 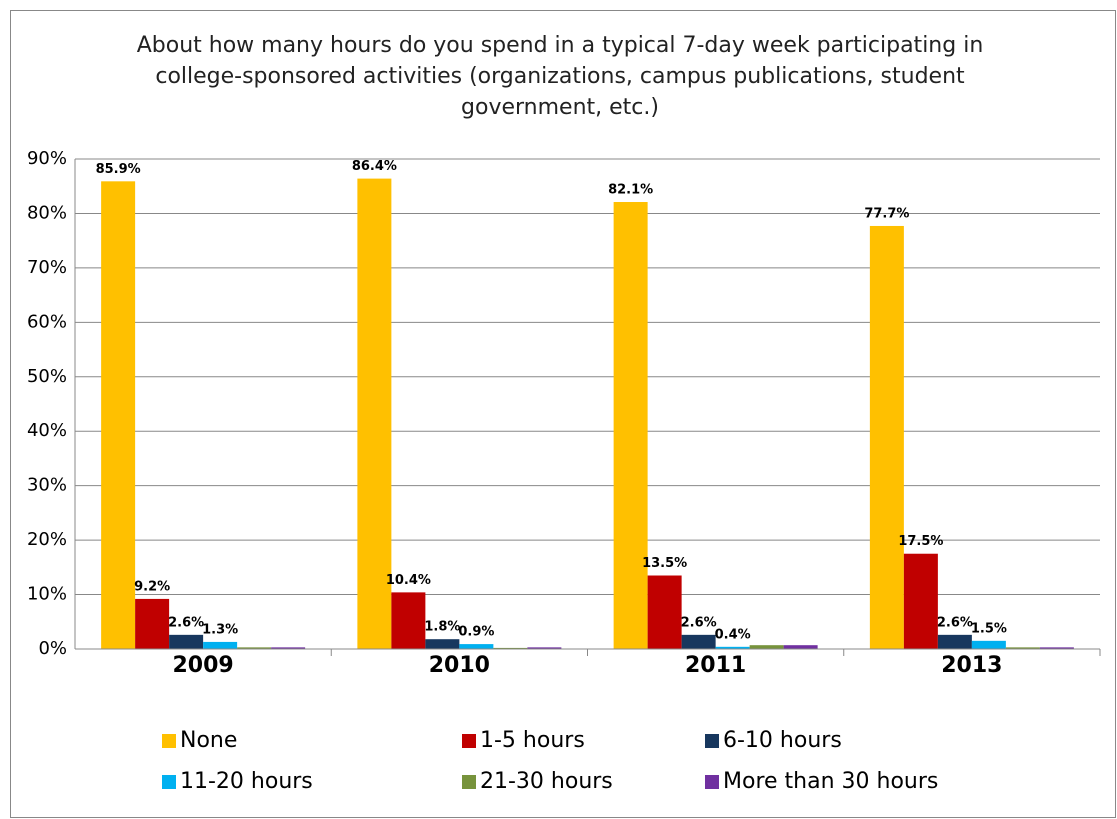 I want to click on data-label: 0.4%, so click(x=733, y=634).